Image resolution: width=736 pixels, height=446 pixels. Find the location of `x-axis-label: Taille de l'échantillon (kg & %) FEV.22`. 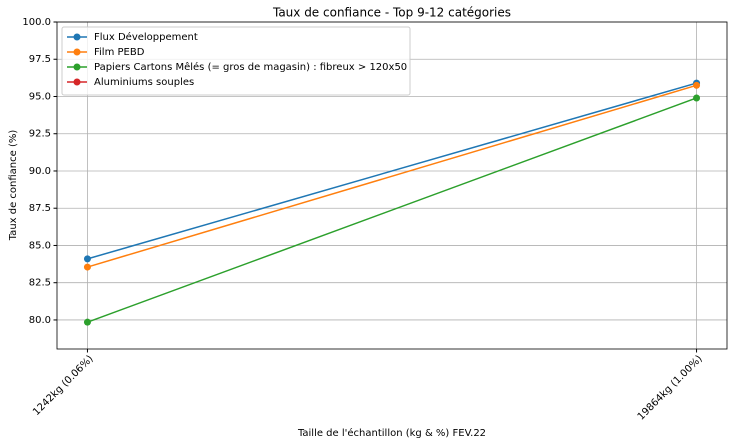

x-axis-label: Taille de l'échantillon (kg & %) FEV.22 is located at coordinates (391, 433).